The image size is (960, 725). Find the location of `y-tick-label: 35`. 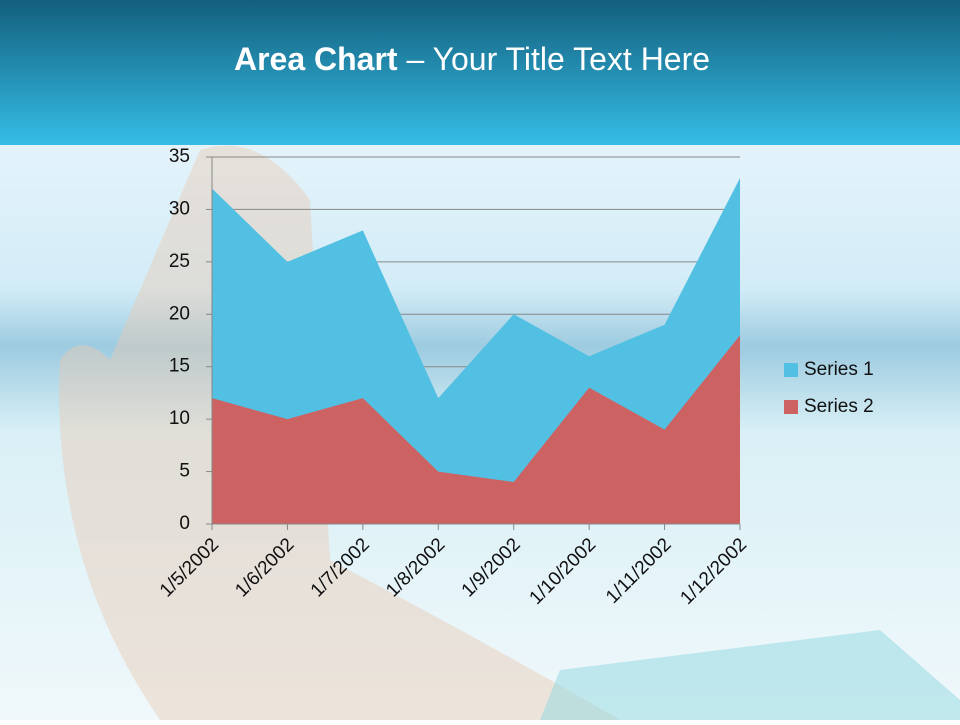

y-tick-label: 35 is located at coordinates (179, 156).